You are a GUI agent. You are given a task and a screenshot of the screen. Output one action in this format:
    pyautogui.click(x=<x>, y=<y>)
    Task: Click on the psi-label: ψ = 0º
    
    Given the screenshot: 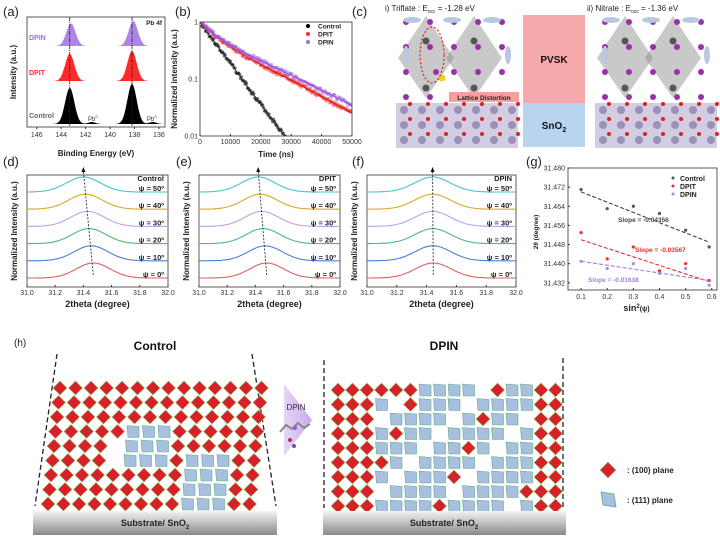 What is the action you would take?
    pyautogui.click(x=325, y=274)
    